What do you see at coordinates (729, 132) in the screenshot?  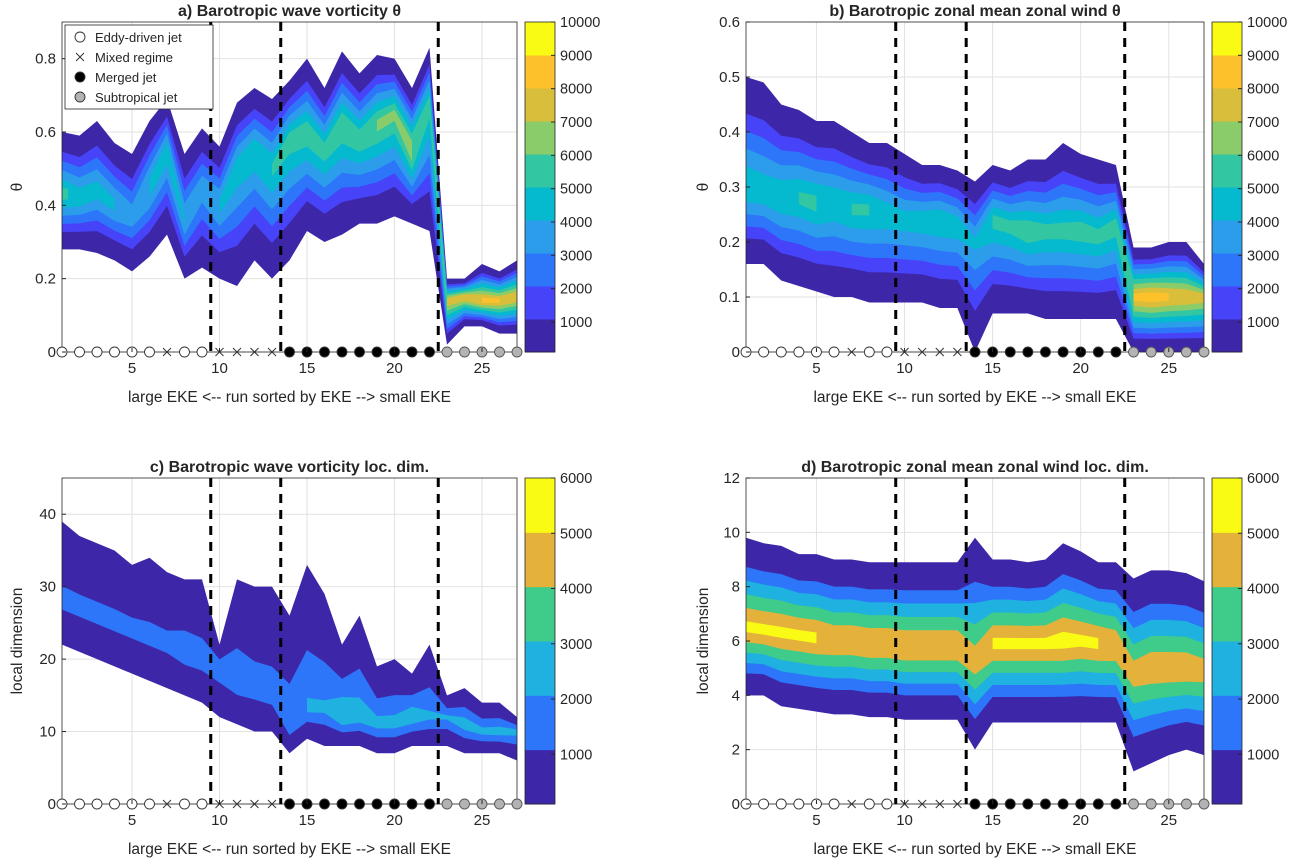 I see `y-tick-label: 0.4` at bounding box center [729, 132].